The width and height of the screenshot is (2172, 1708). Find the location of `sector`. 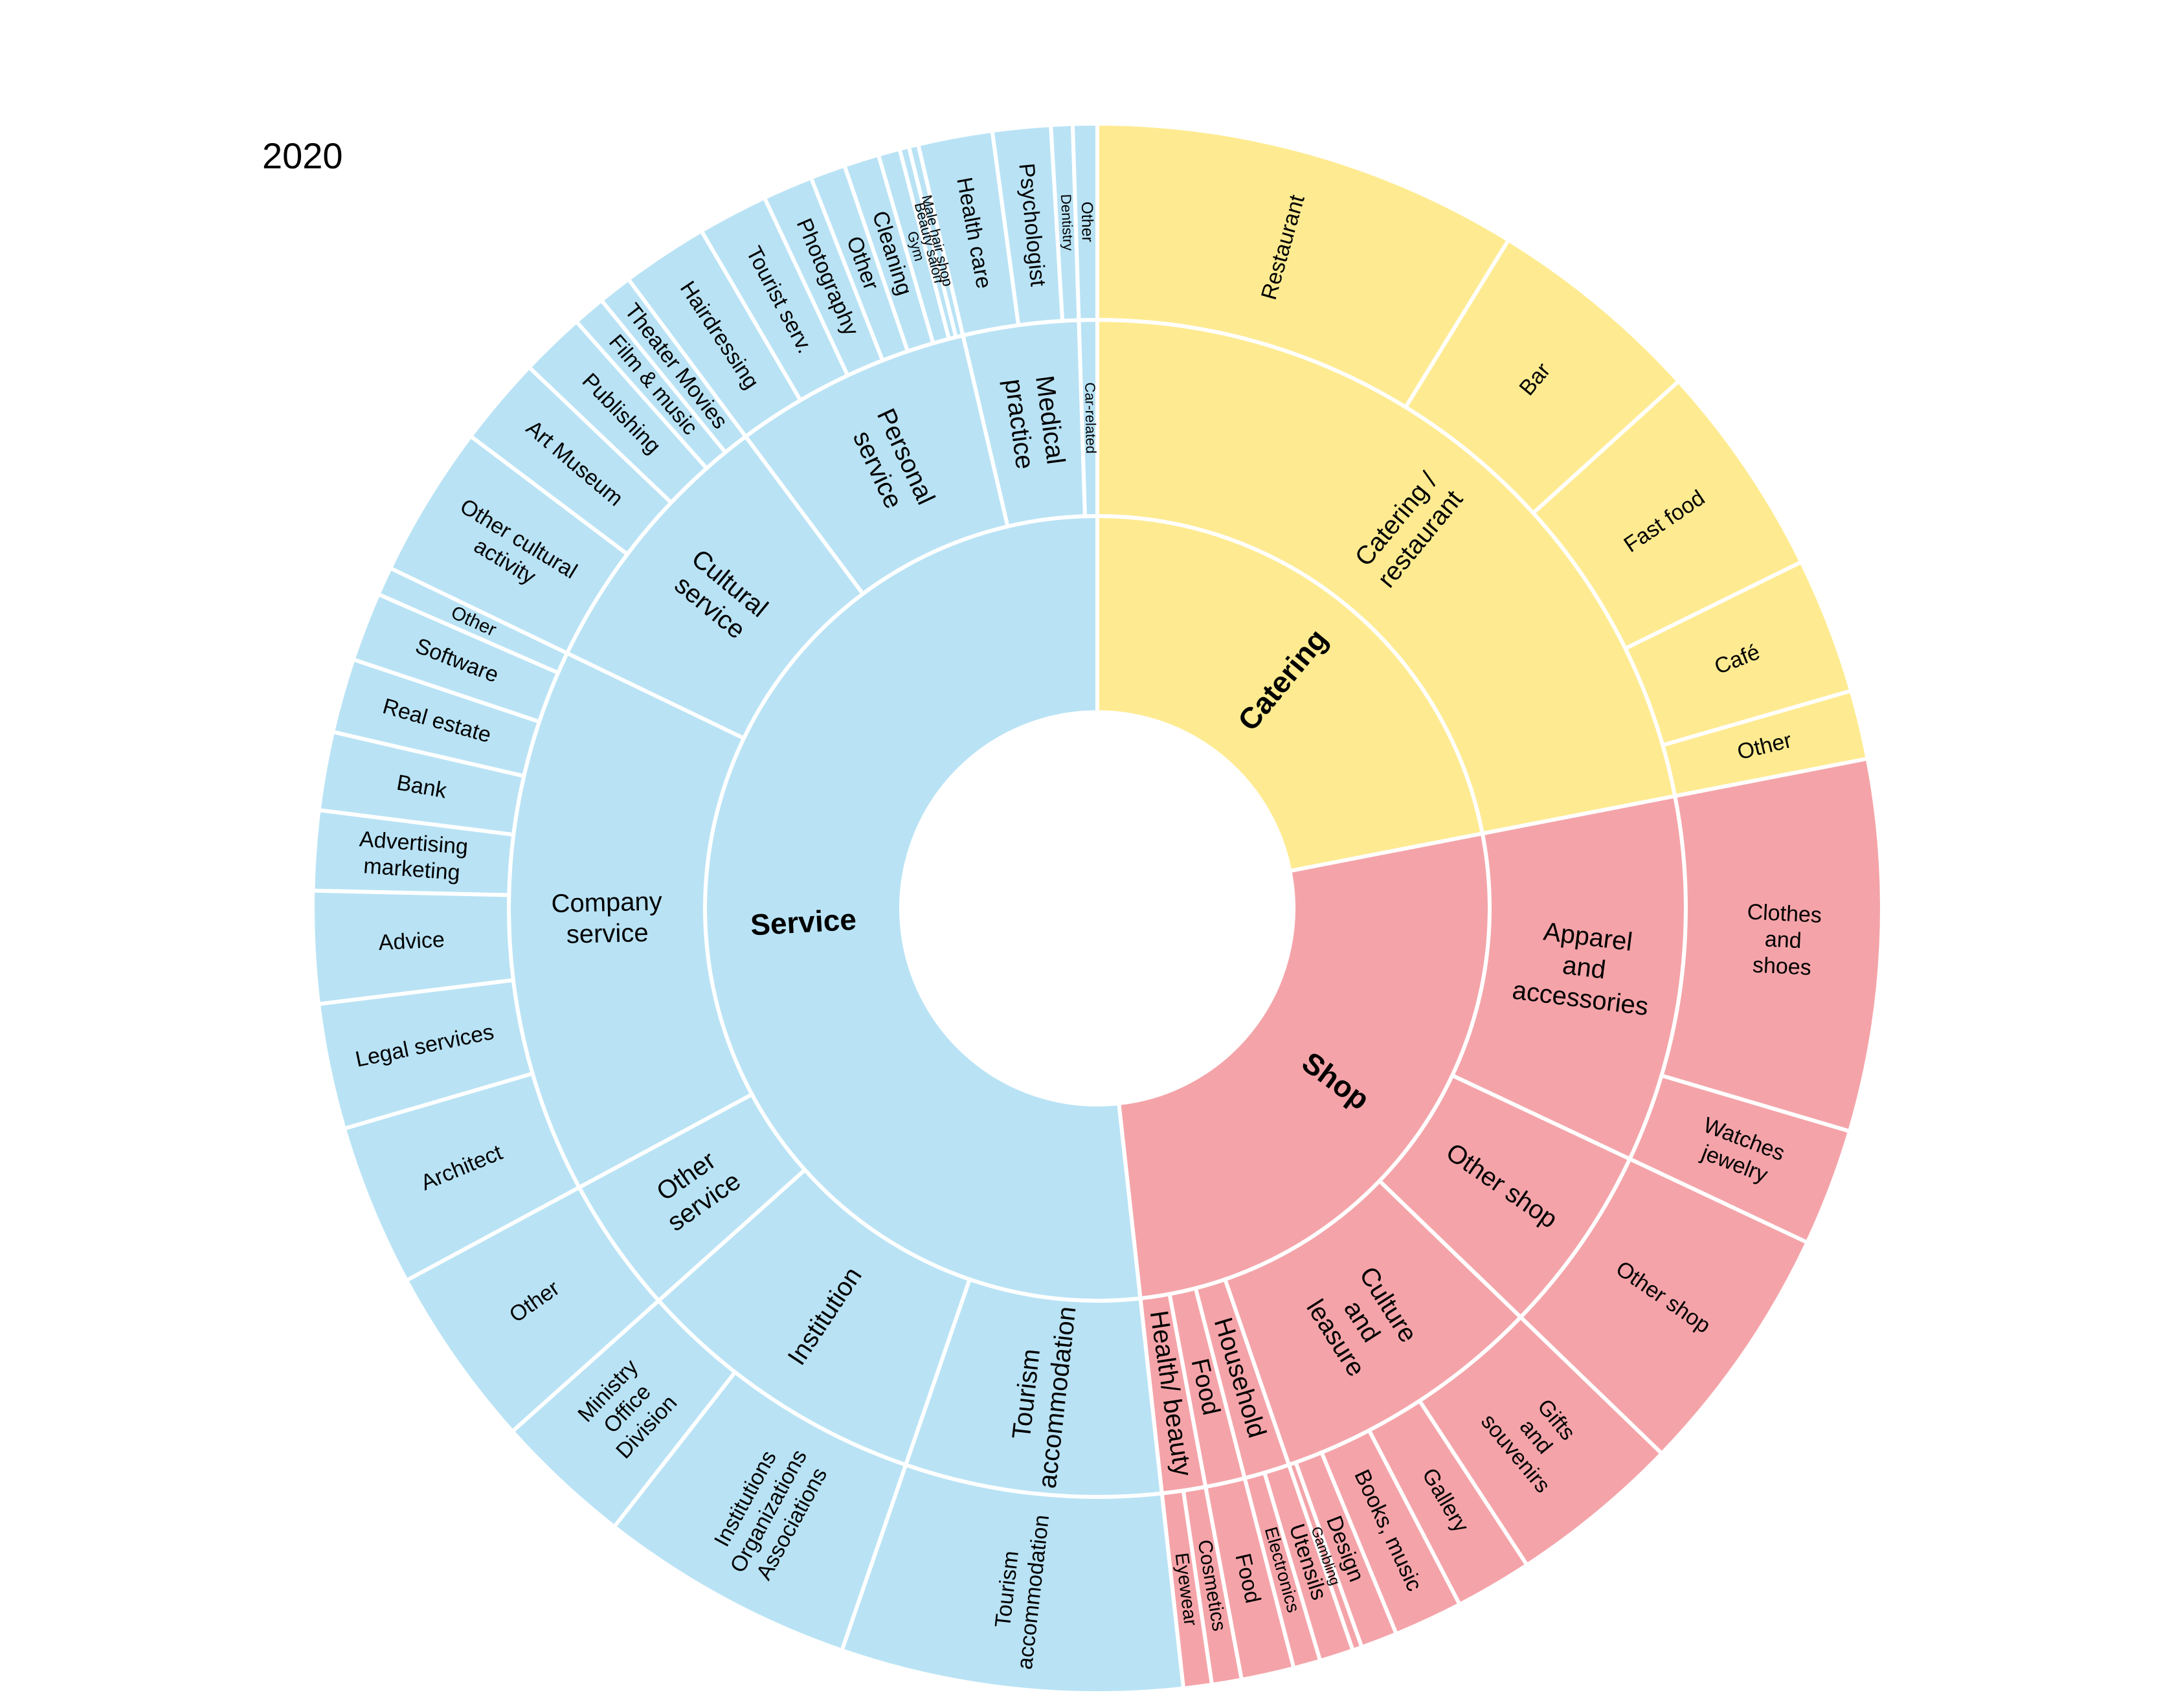

sector is located at coordinates (1084, 221).